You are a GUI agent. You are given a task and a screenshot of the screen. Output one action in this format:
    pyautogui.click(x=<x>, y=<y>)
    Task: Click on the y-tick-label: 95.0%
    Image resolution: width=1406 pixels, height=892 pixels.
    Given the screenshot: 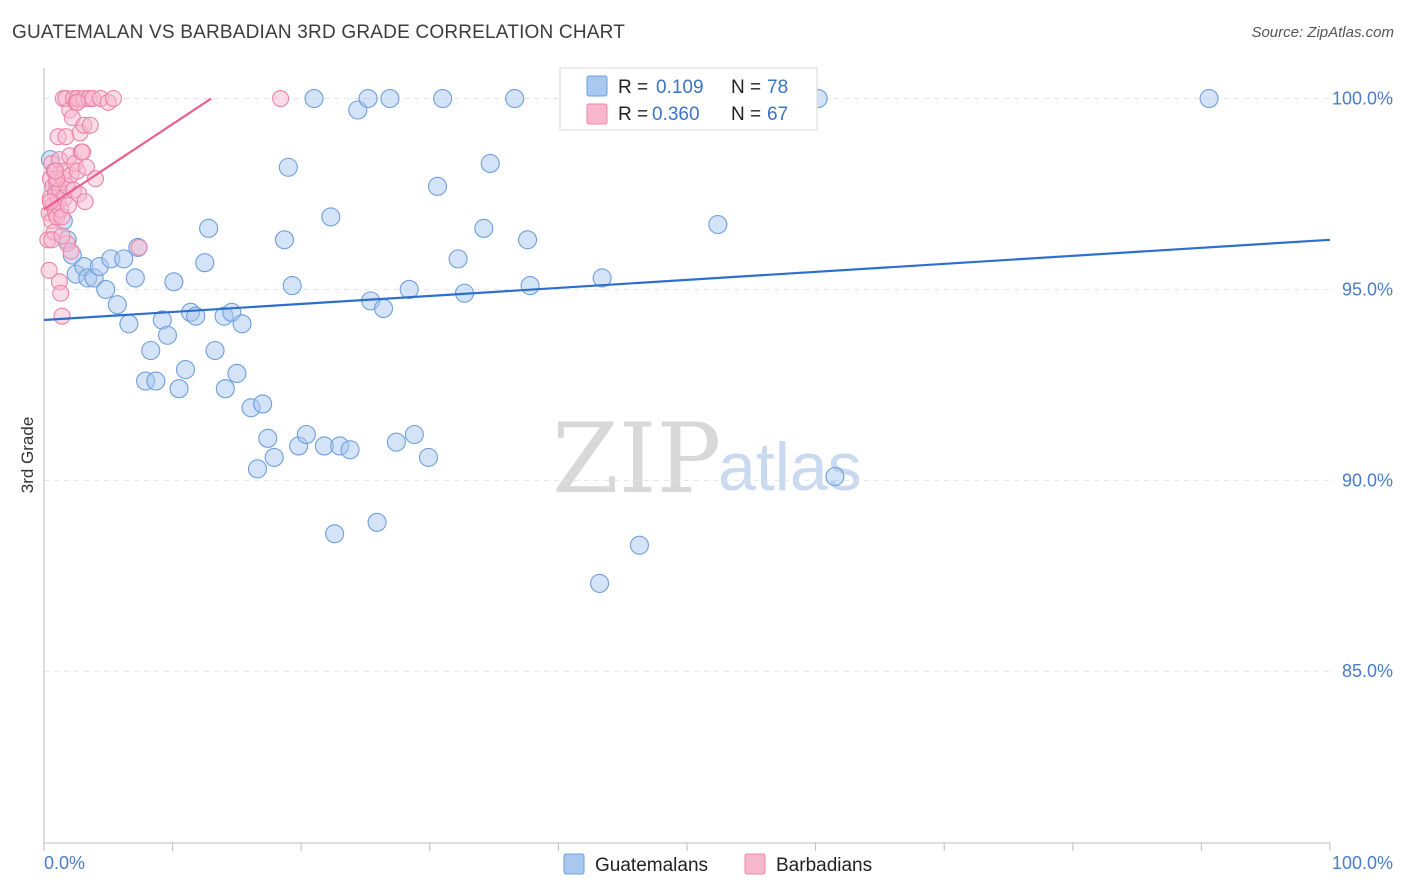 What is the action you would take?
    pyautogui.click(x=1367, y=289)
    